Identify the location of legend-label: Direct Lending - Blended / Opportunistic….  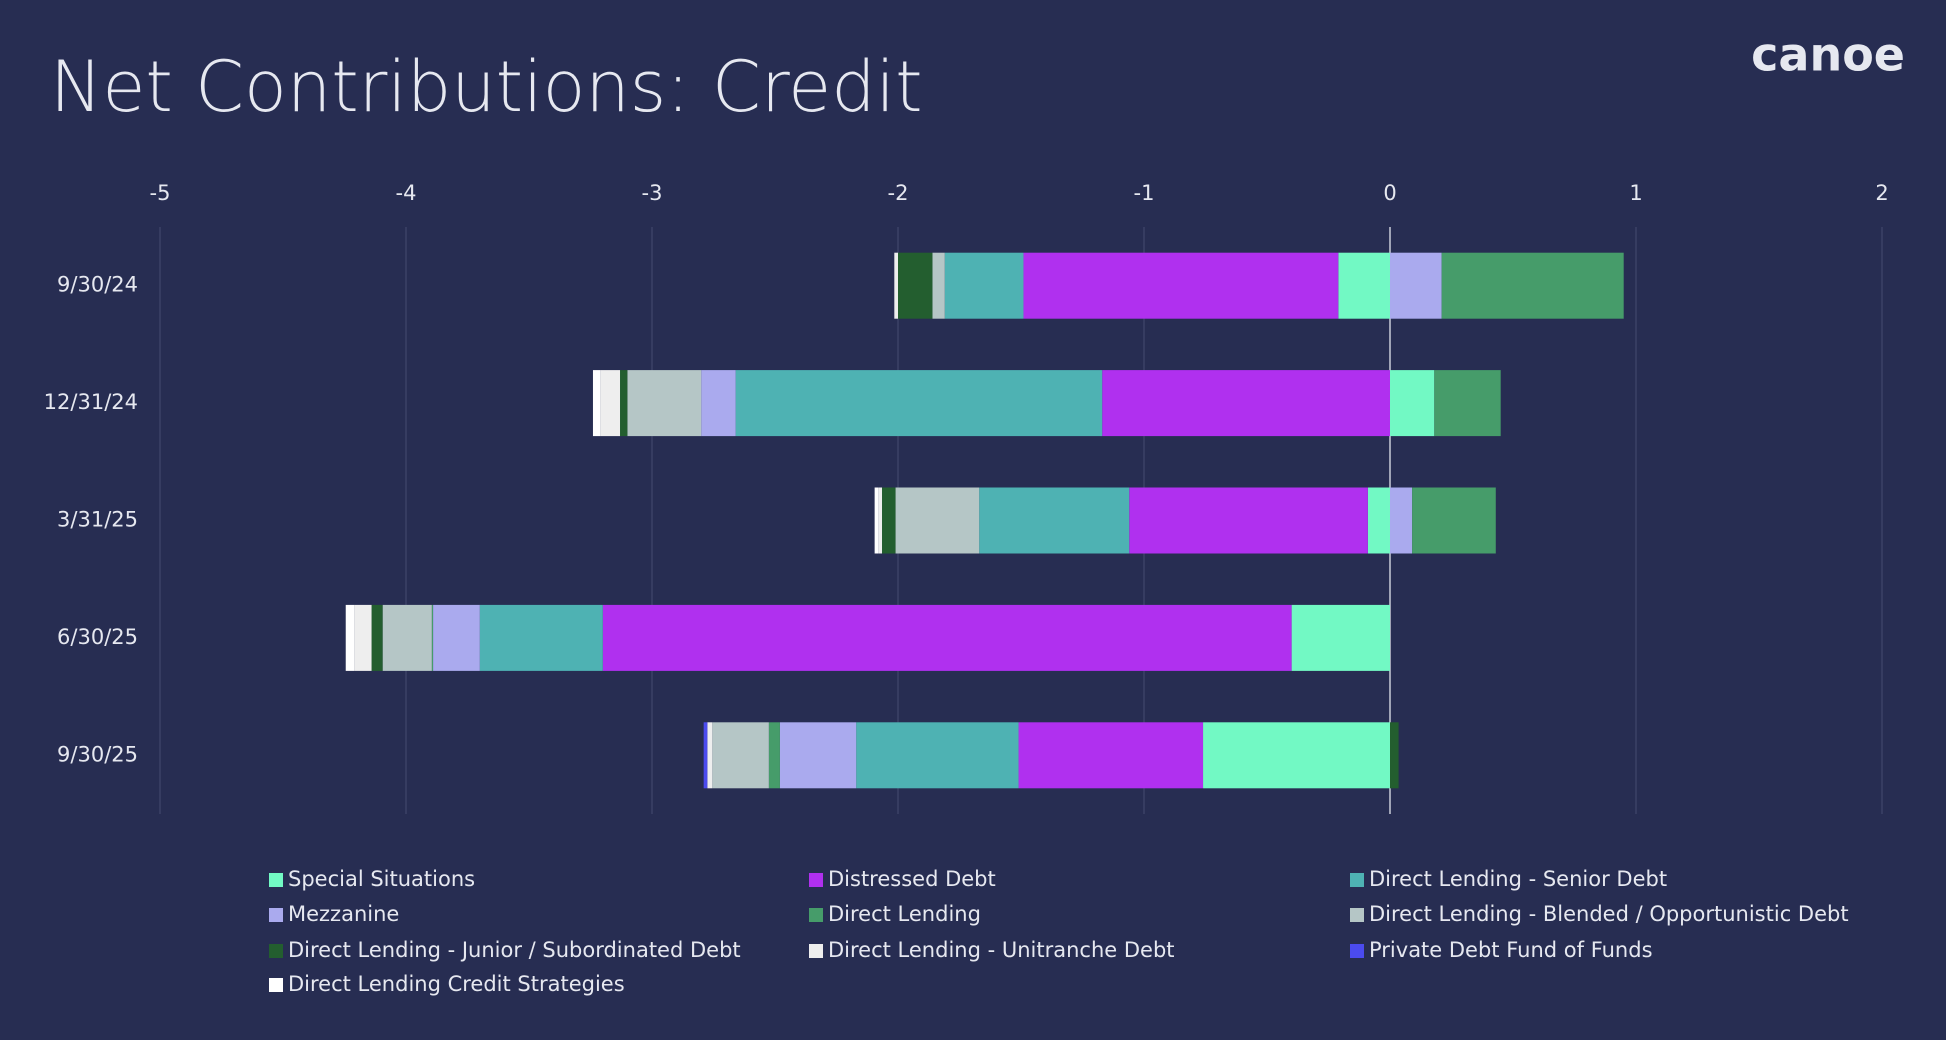
(1609, 914).